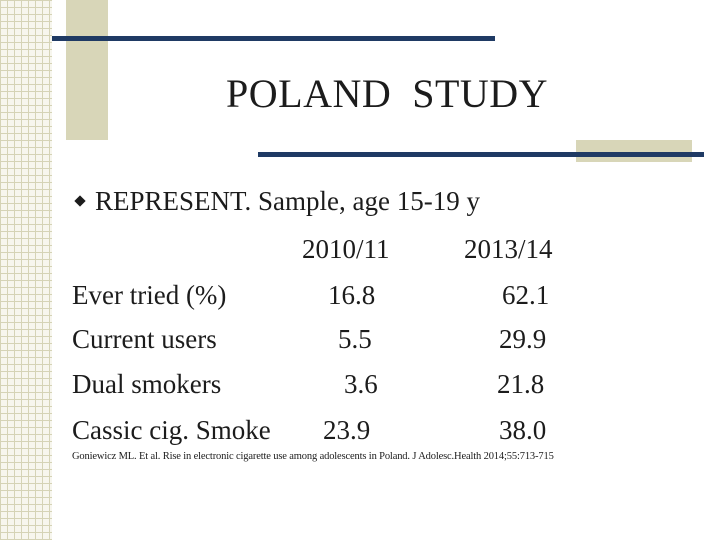 The image size is (720, 540). What do you see at coordinates (508, 249) in the screenshot?
I see `column-header-2013-14: 2013/14` at bounding box center [508, 249].